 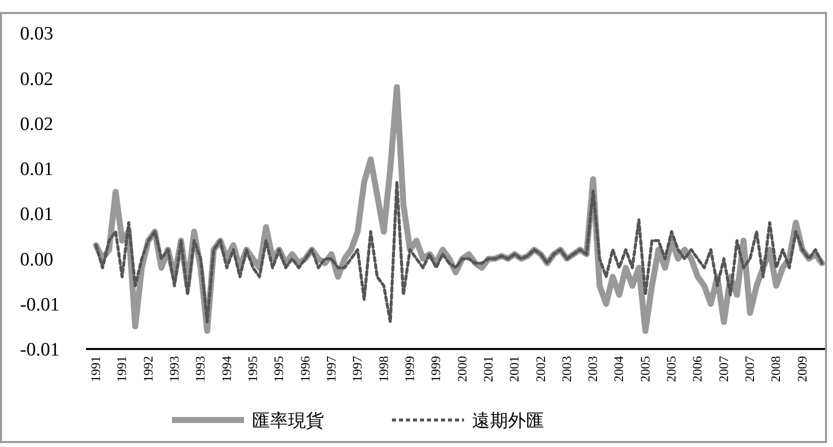 I want to click on x-tick-label: 2002, so click(x=540, y=369).